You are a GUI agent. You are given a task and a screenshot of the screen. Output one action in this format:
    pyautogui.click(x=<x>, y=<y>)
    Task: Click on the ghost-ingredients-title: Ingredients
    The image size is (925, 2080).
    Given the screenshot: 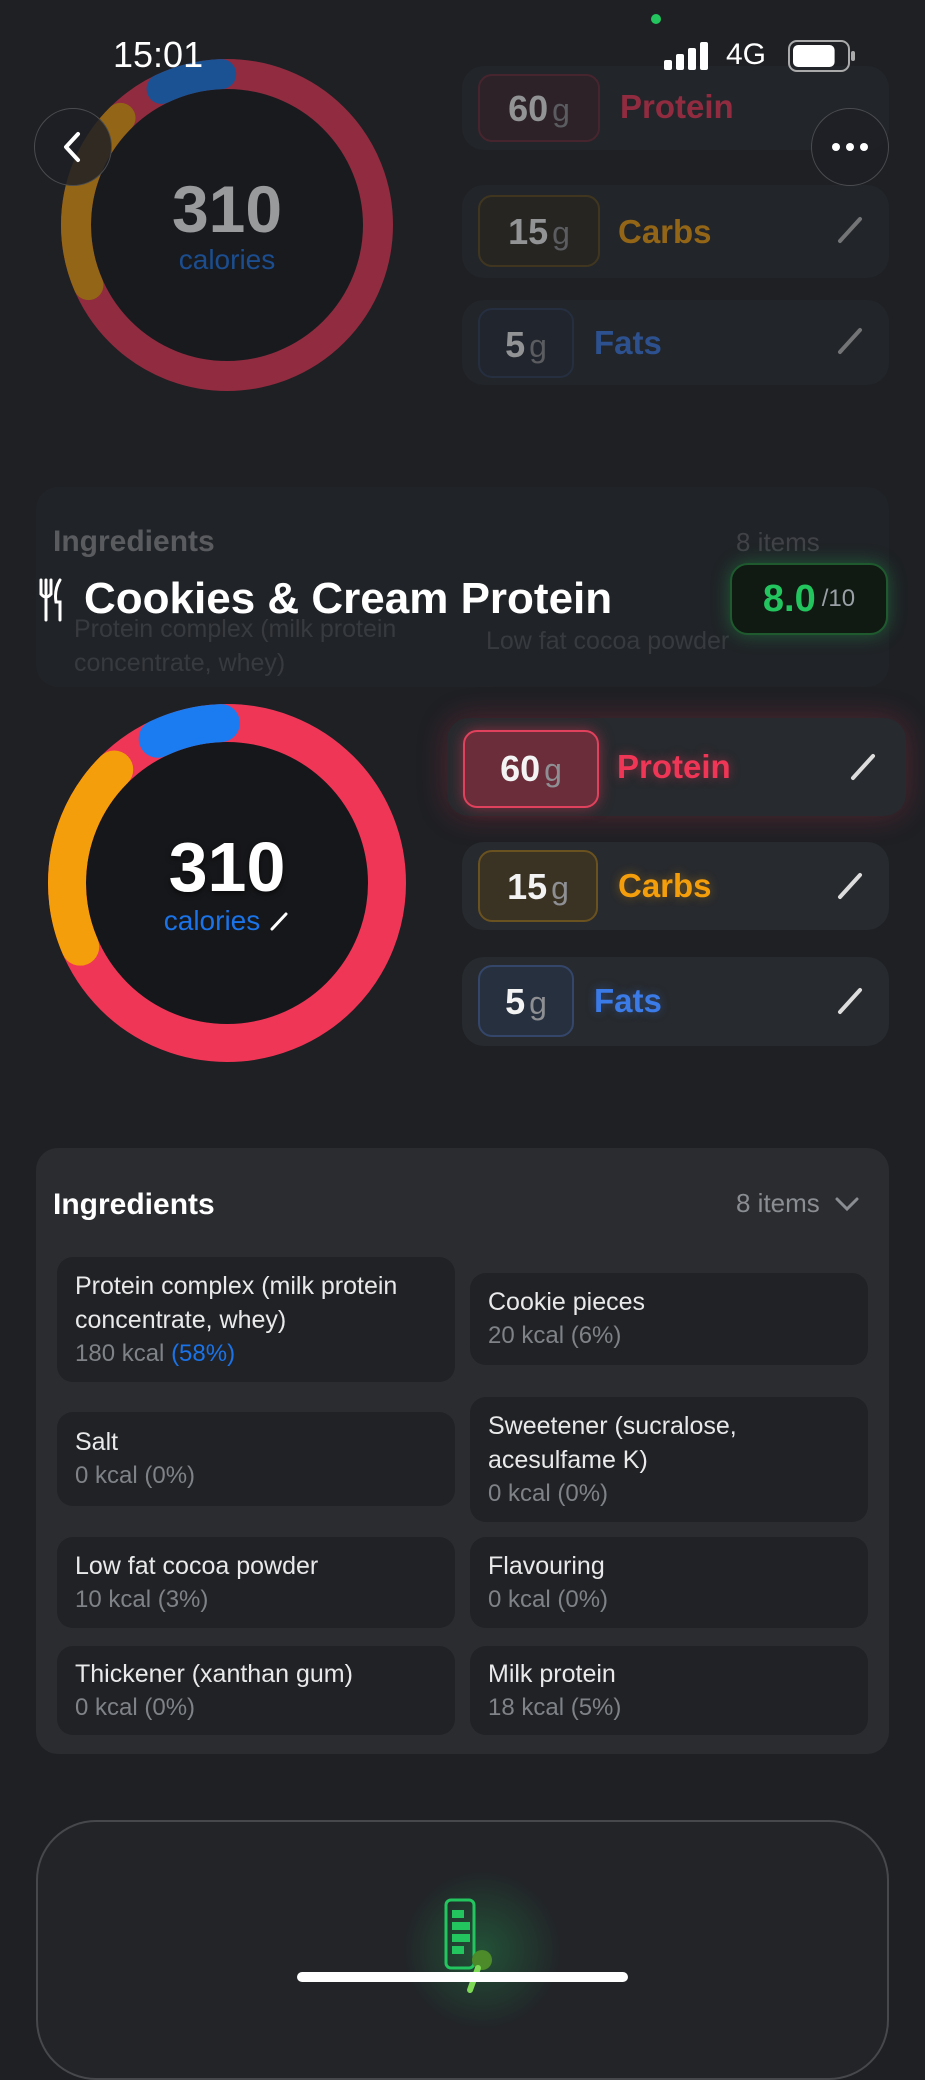 What is the action you would take?
    pyautogui.click(x=134, y=541)
    